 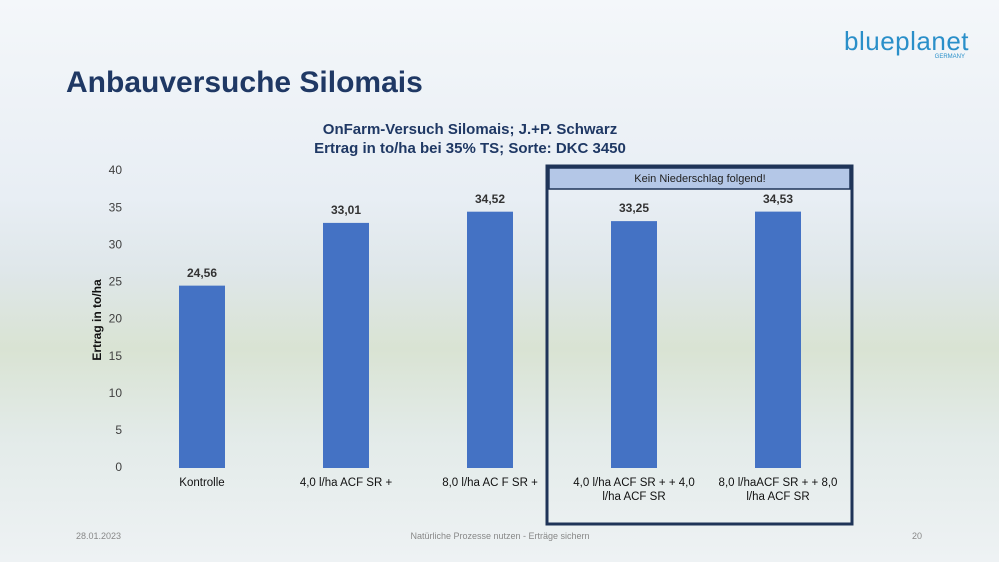 I want to click on annotation: Kein Niederschlag folgend!, so click(x=699, y=179).